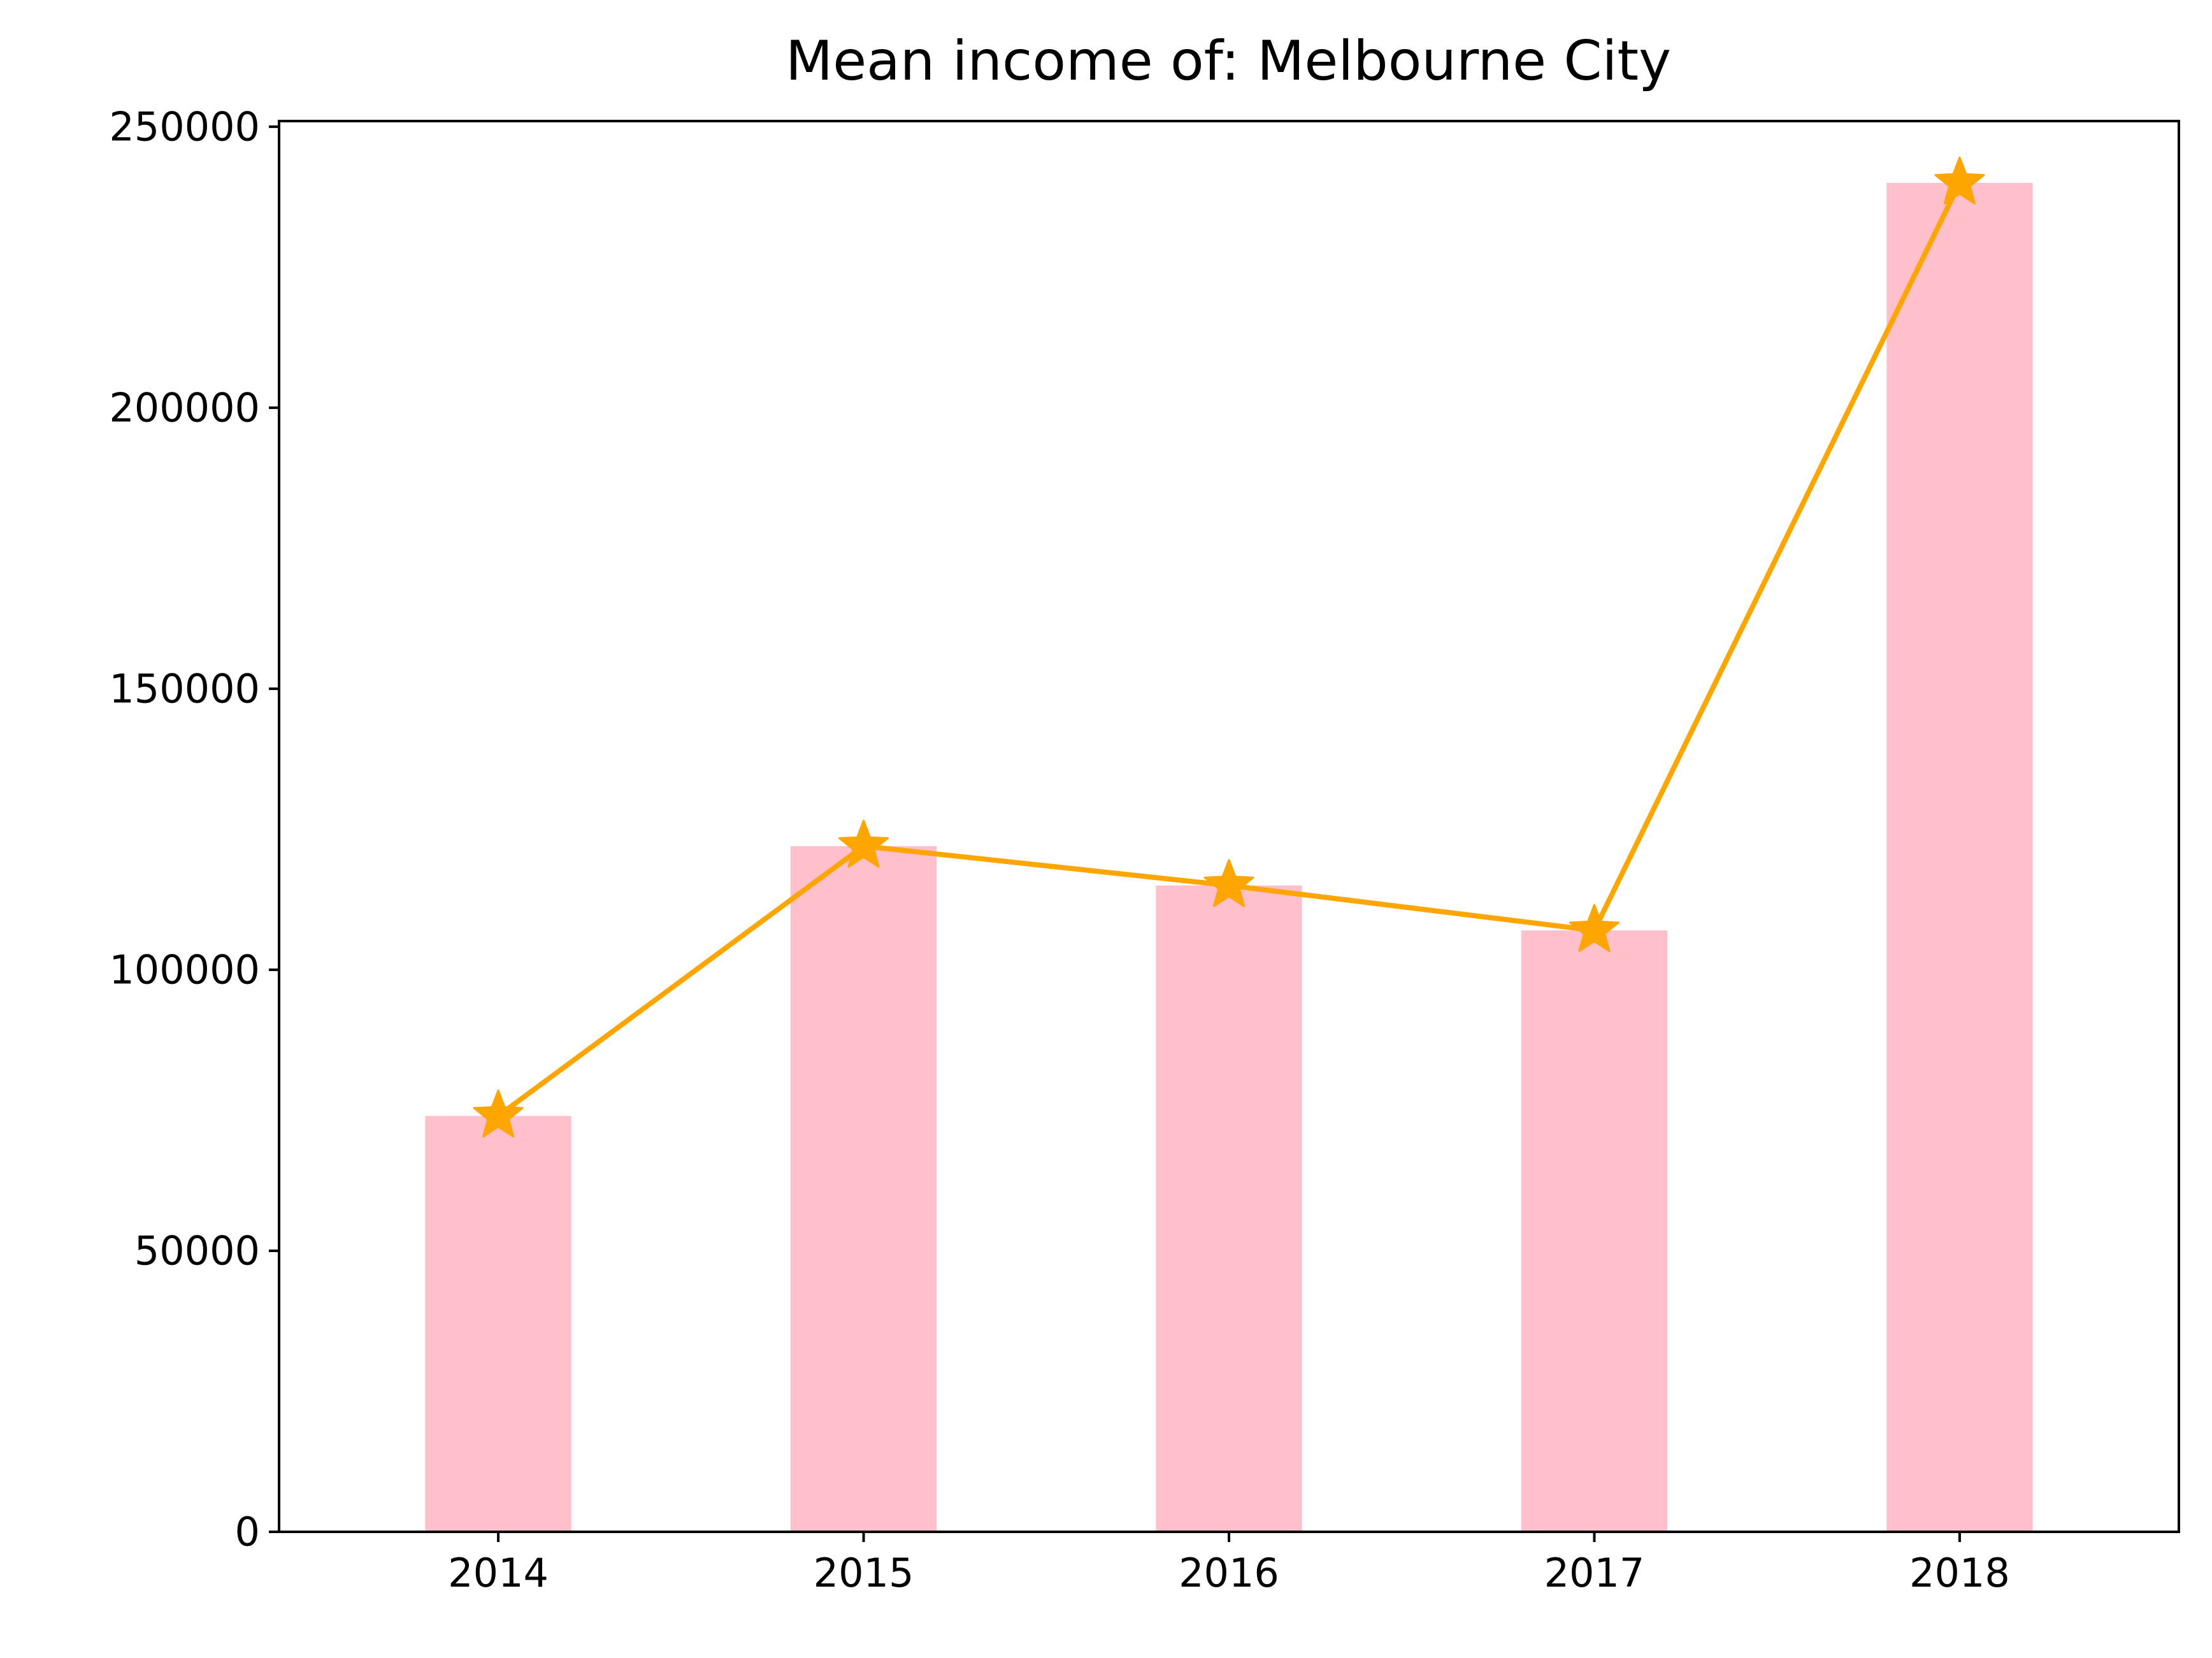 The height and width of the screenshot is (1658, 2212). I want to click on star-marker-2018, so click(1959, 180).